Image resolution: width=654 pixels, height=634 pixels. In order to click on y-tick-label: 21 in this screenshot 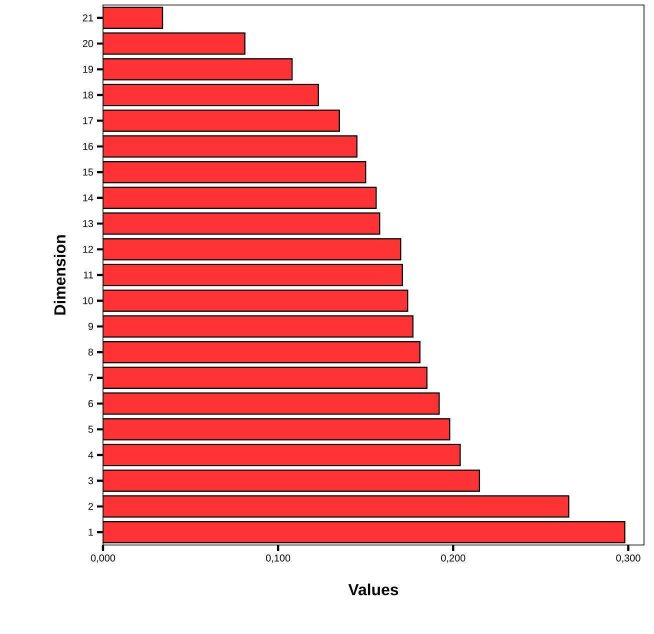, I will do `click(87, 18)`.